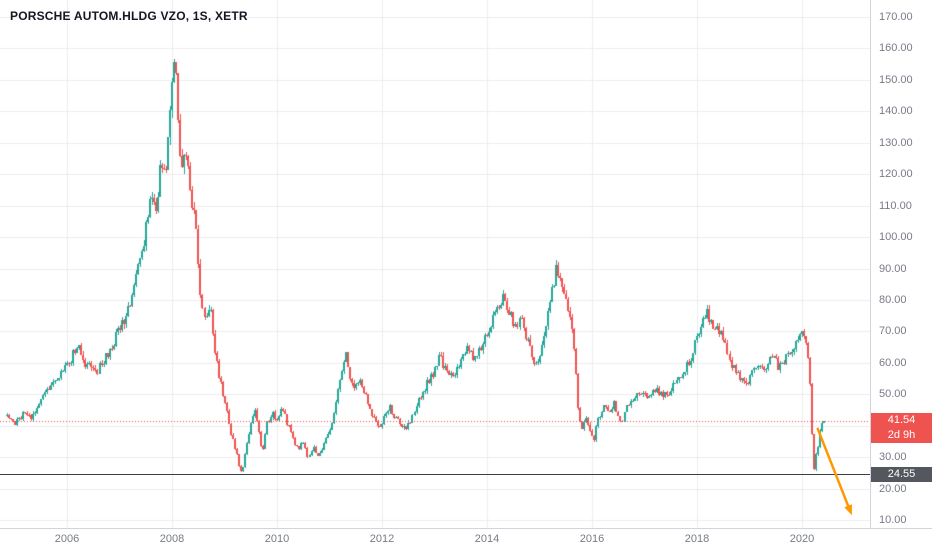  What do you see at coordinates (901, 436) in the screenshot?
I see `bar-countdown-badge: 2d 9h` at bounding box center [901, 436].